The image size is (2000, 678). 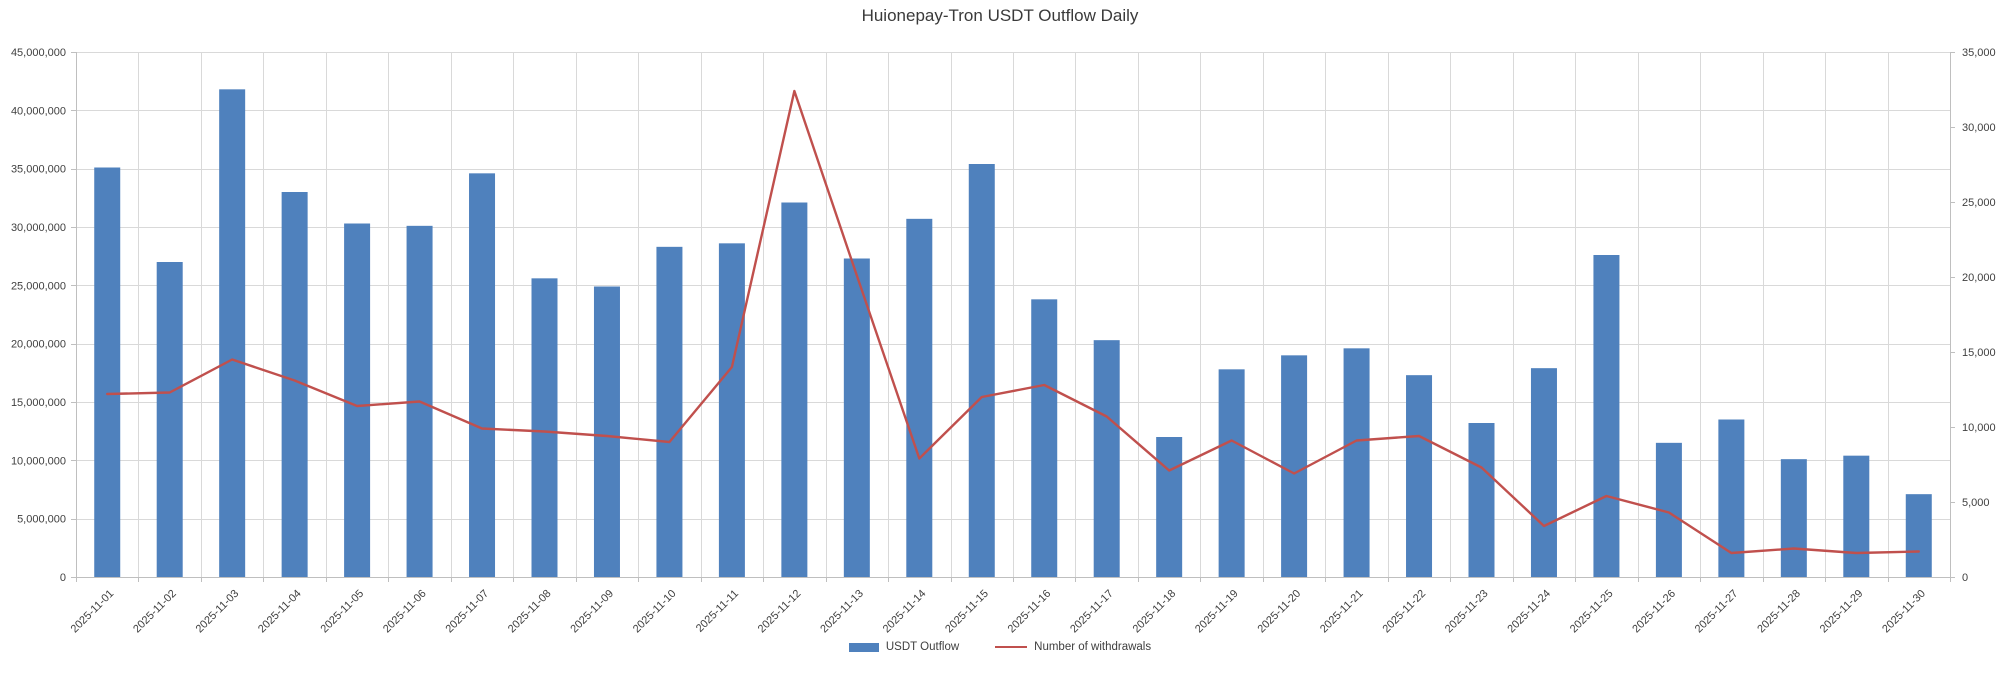 I want to click on legend-line-swatch, so click(x=1011, y=647).